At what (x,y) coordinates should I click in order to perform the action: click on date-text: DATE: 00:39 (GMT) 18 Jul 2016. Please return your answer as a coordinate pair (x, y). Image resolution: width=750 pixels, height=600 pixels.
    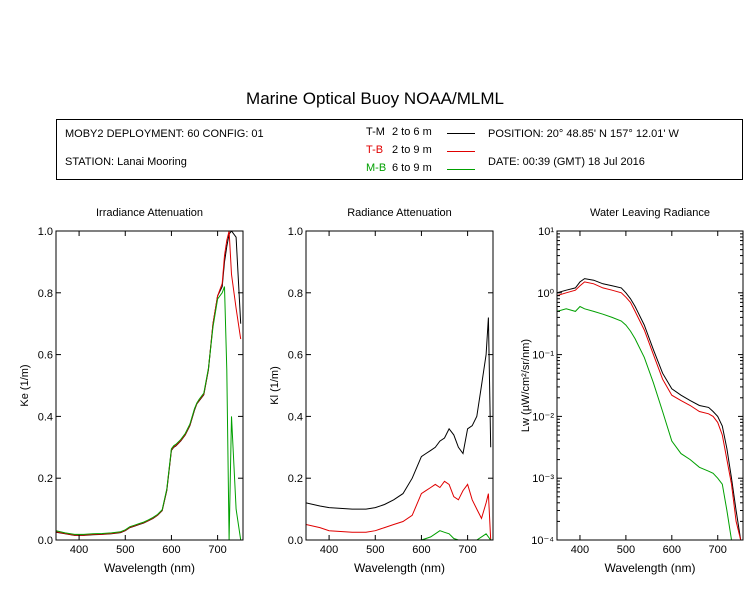
    Looking at the image, I should click on (566, 162).